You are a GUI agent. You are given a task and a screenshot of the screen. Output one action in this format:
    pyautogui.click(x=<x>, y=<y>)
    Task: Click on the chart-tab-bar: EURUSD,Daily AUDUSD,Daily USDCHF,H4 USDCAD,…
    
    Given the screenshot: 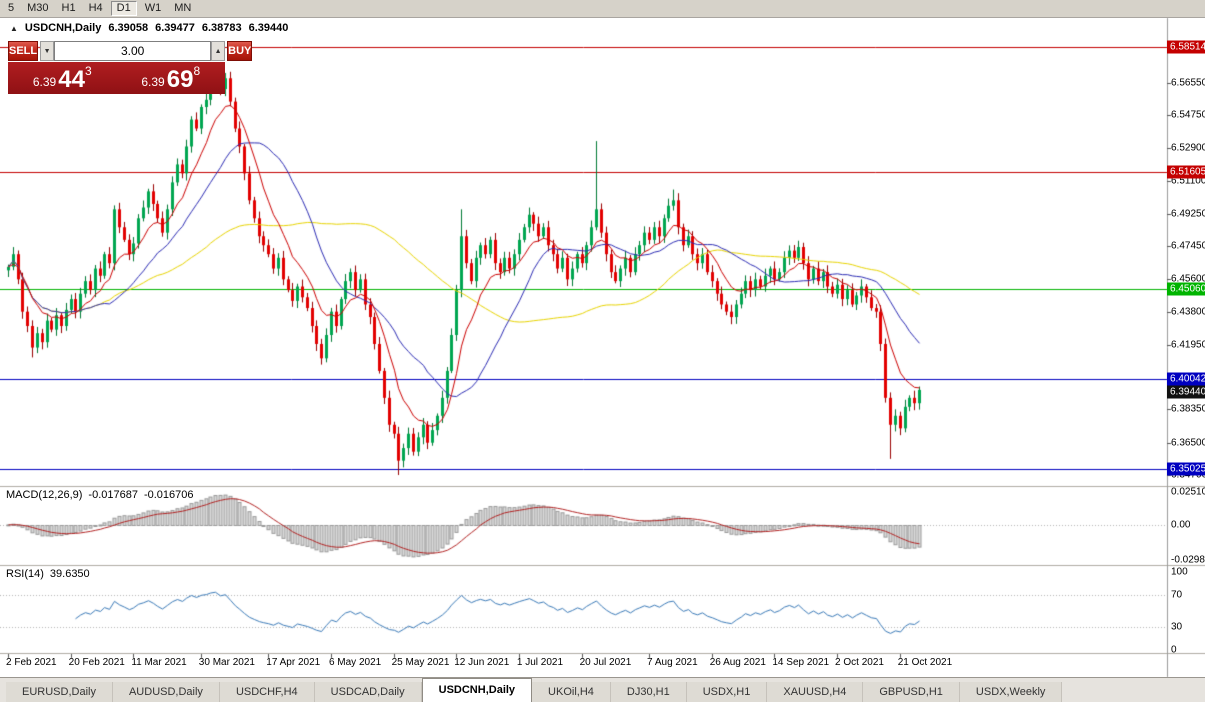 What is the action you would take?
    pyautogui.click(x=602, y=689)
    